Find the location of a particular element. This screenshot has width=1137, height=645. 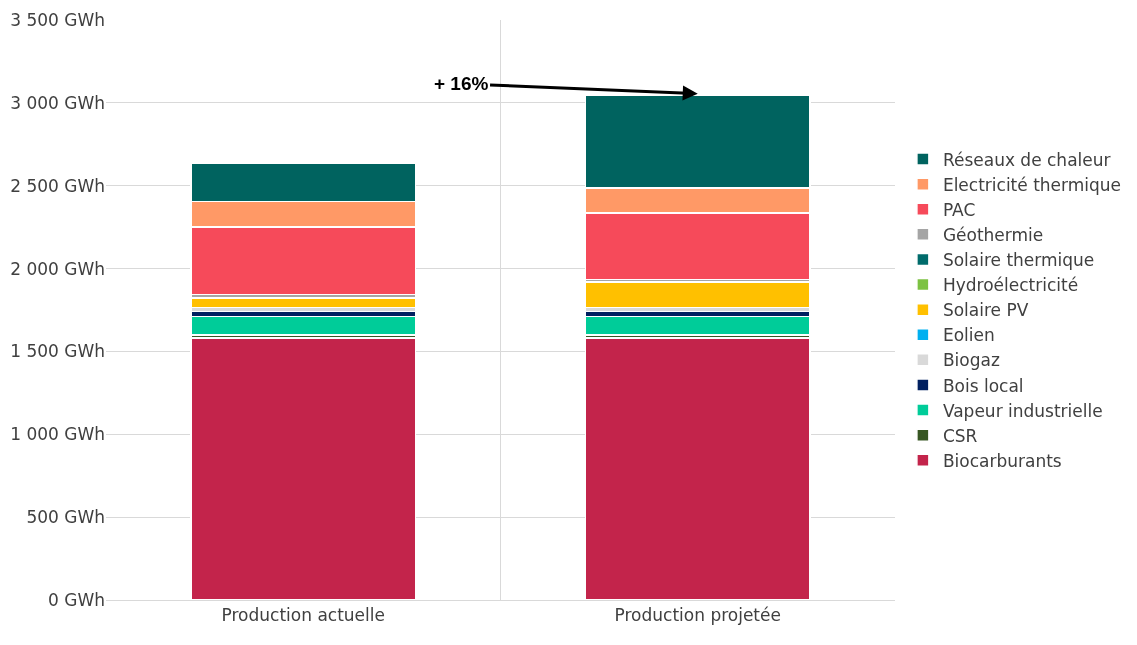

legend-label: Biogaz is located at coordinates (971, 360).